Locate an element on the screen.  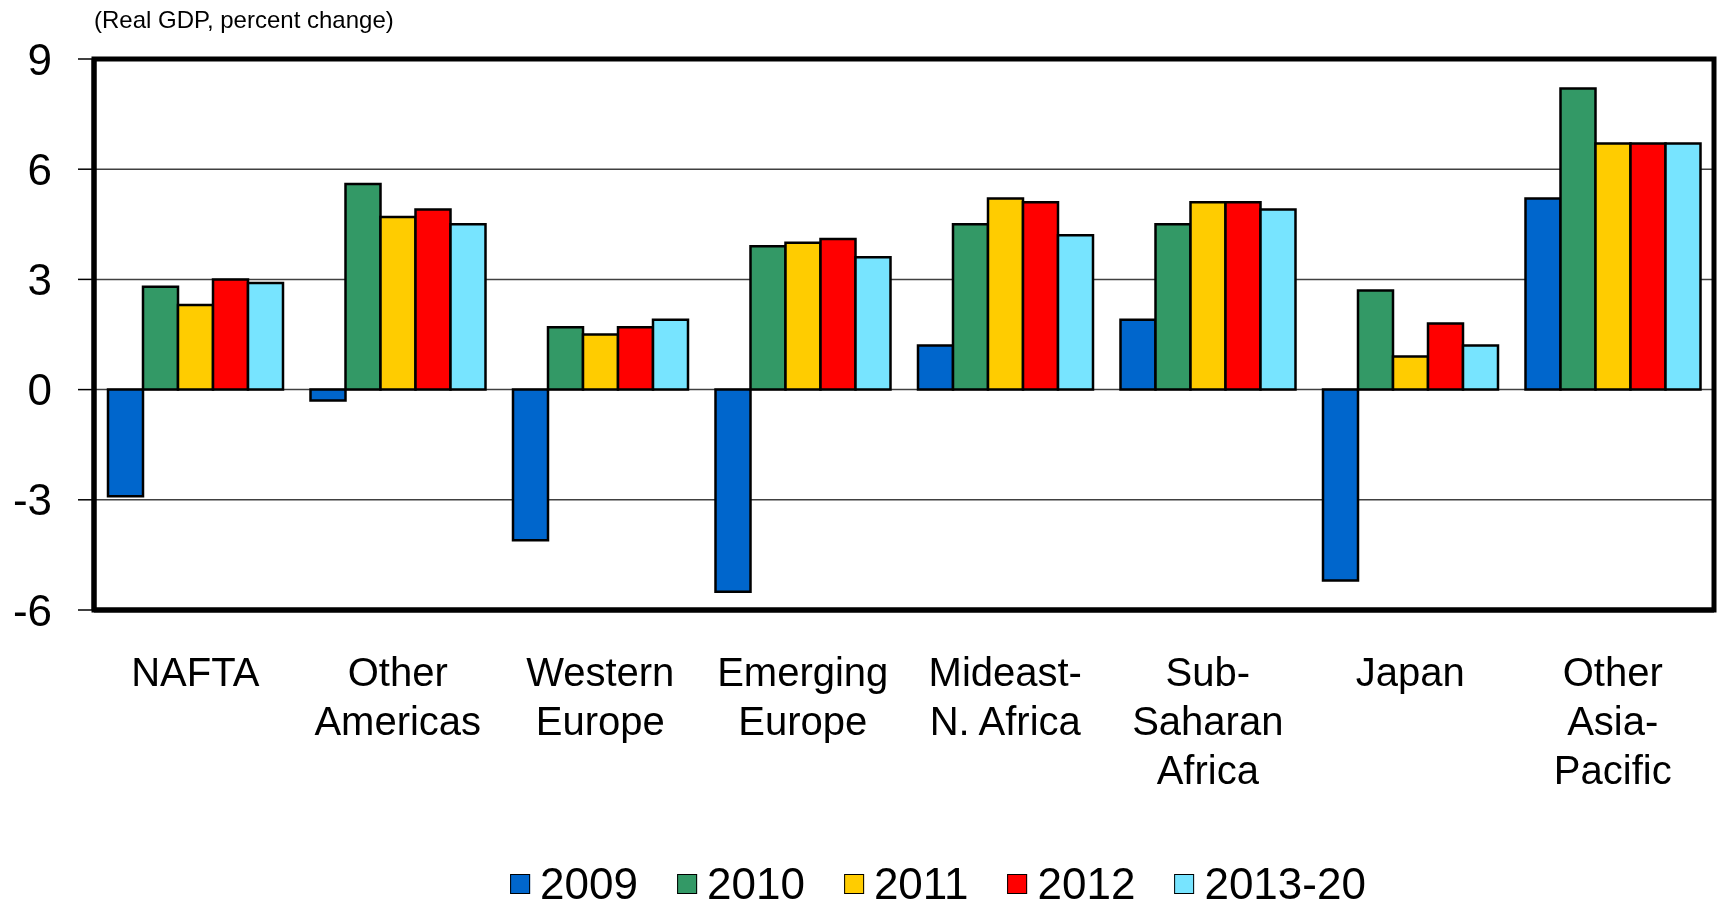
y-tick-label: 0 is located at coordinates (39, 390).